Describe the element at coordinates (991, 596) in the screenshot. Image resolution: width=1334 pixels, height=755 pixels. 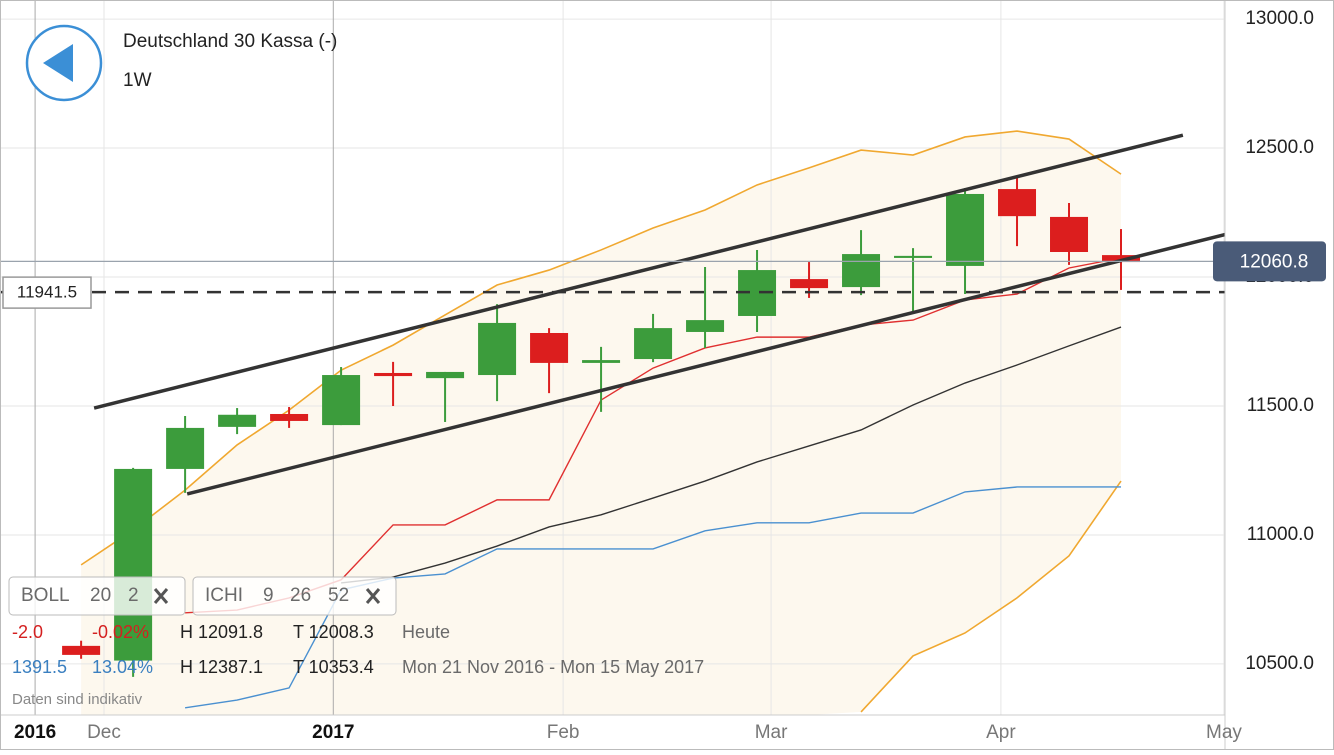
I see `band-lower` at that location.